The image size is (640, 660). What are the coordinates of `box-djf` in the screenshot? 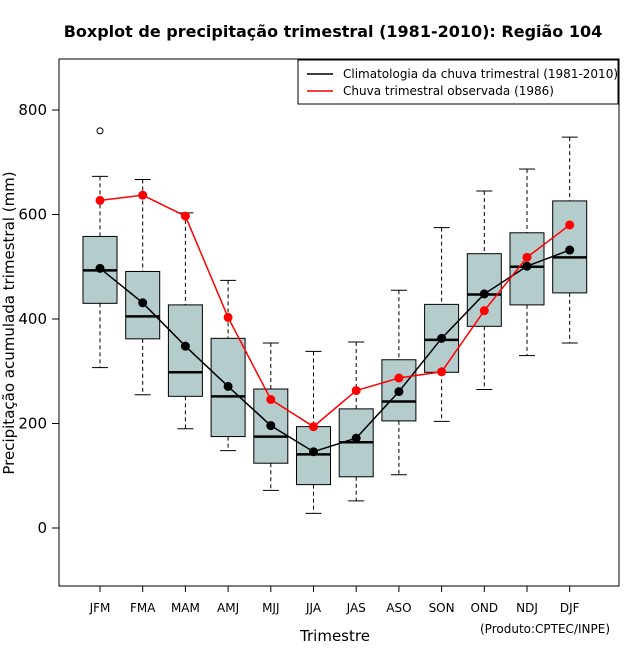 It's located at (570, 240).